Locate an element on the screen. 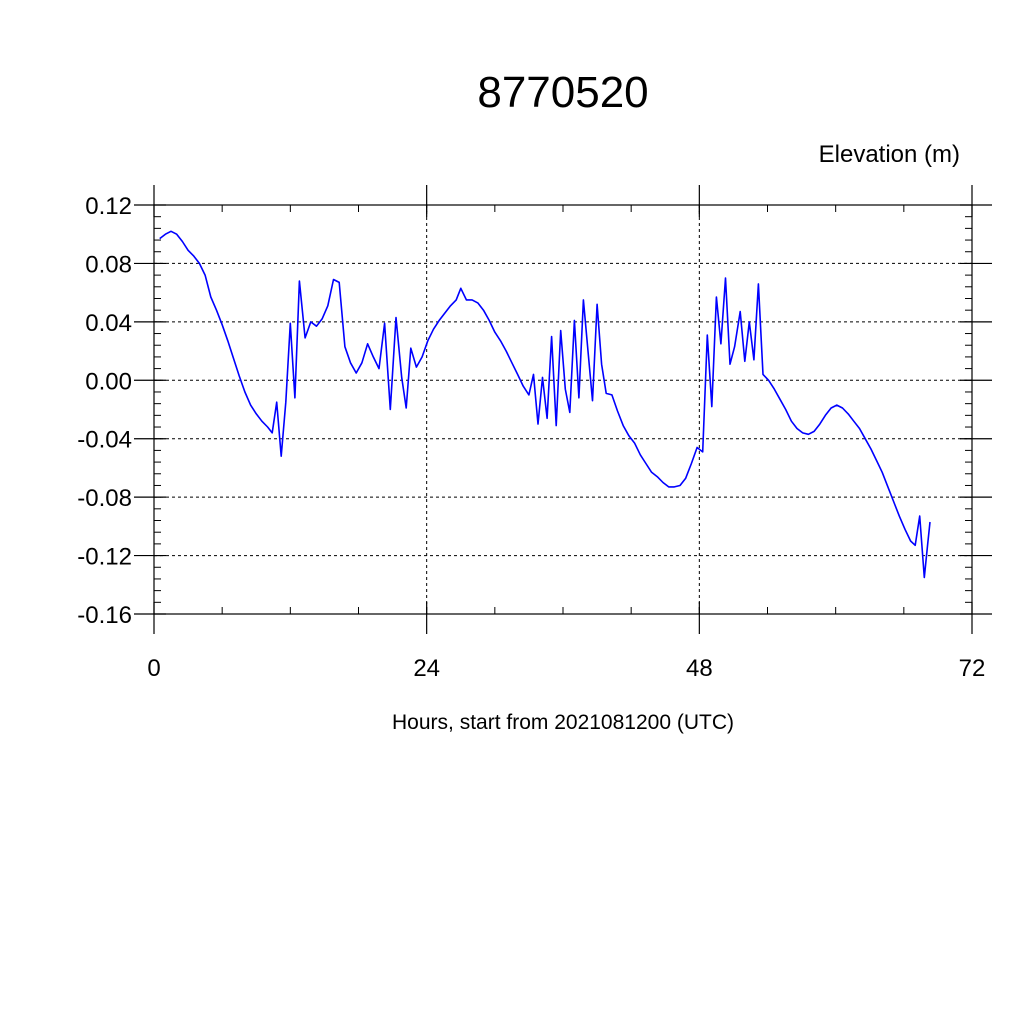  chart-subtitle: Elevation (m) is located at coordinates (889, 154).